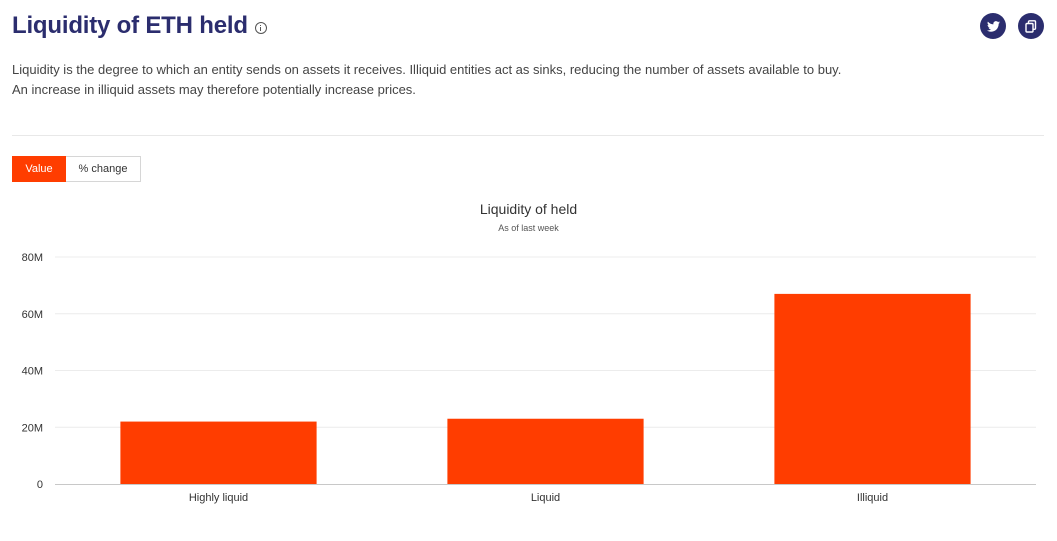  I want to click on header: Liquidity of ETH held, so click(139, 26).